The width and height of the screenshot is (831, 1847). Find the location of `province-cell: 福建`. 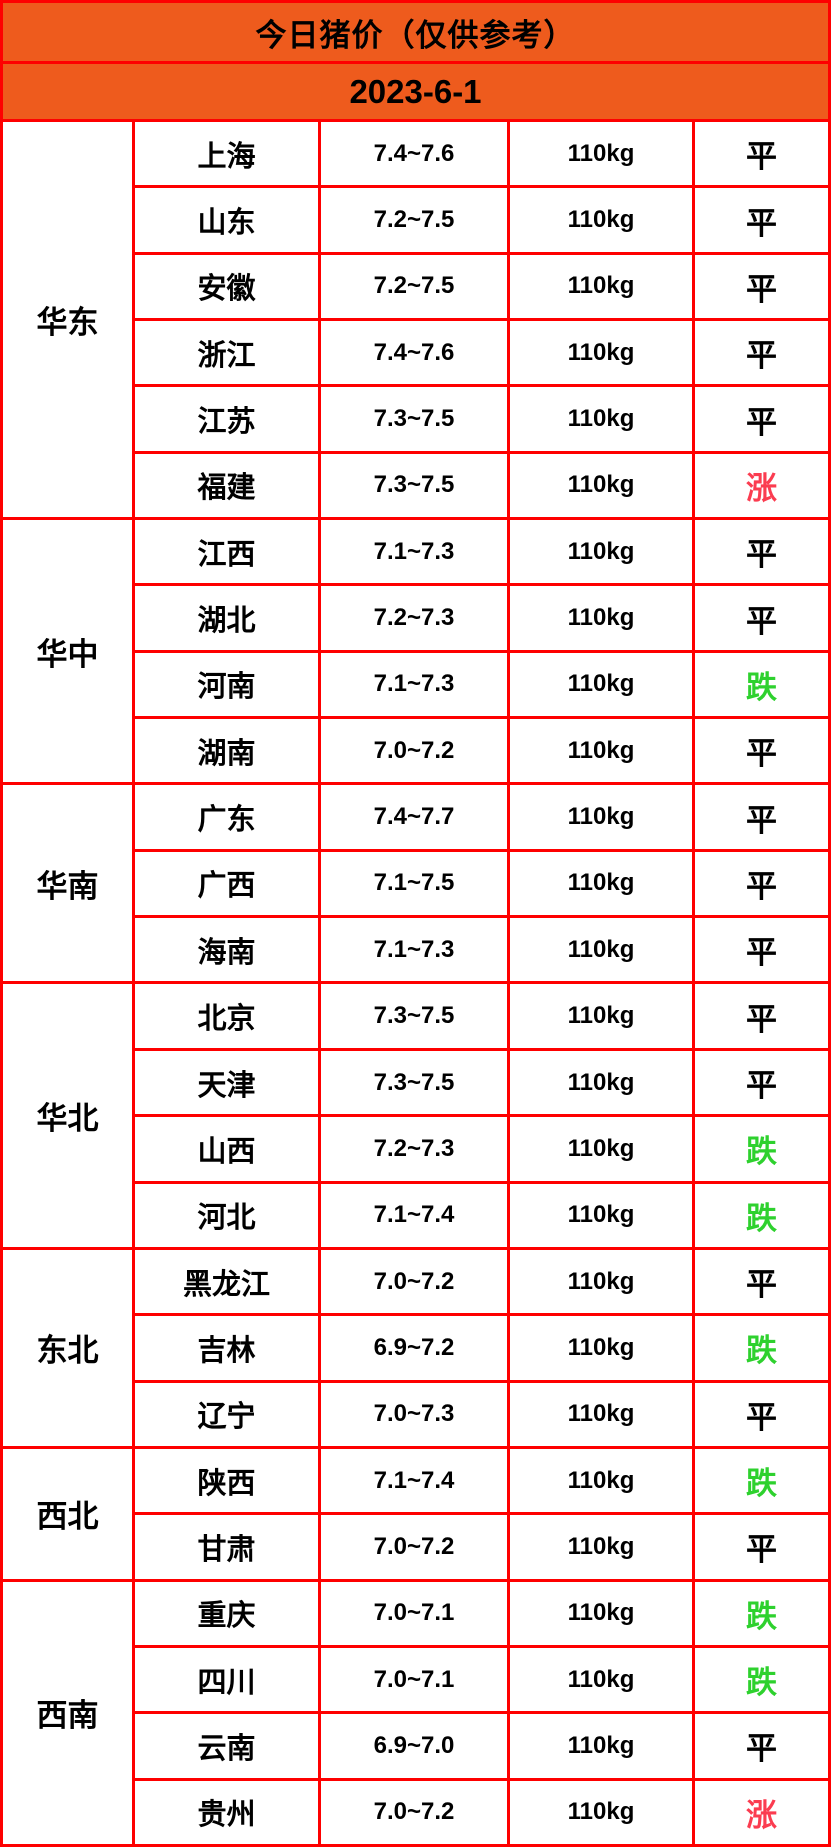

province-cell: 福建 is located at coordinates (226, 485).